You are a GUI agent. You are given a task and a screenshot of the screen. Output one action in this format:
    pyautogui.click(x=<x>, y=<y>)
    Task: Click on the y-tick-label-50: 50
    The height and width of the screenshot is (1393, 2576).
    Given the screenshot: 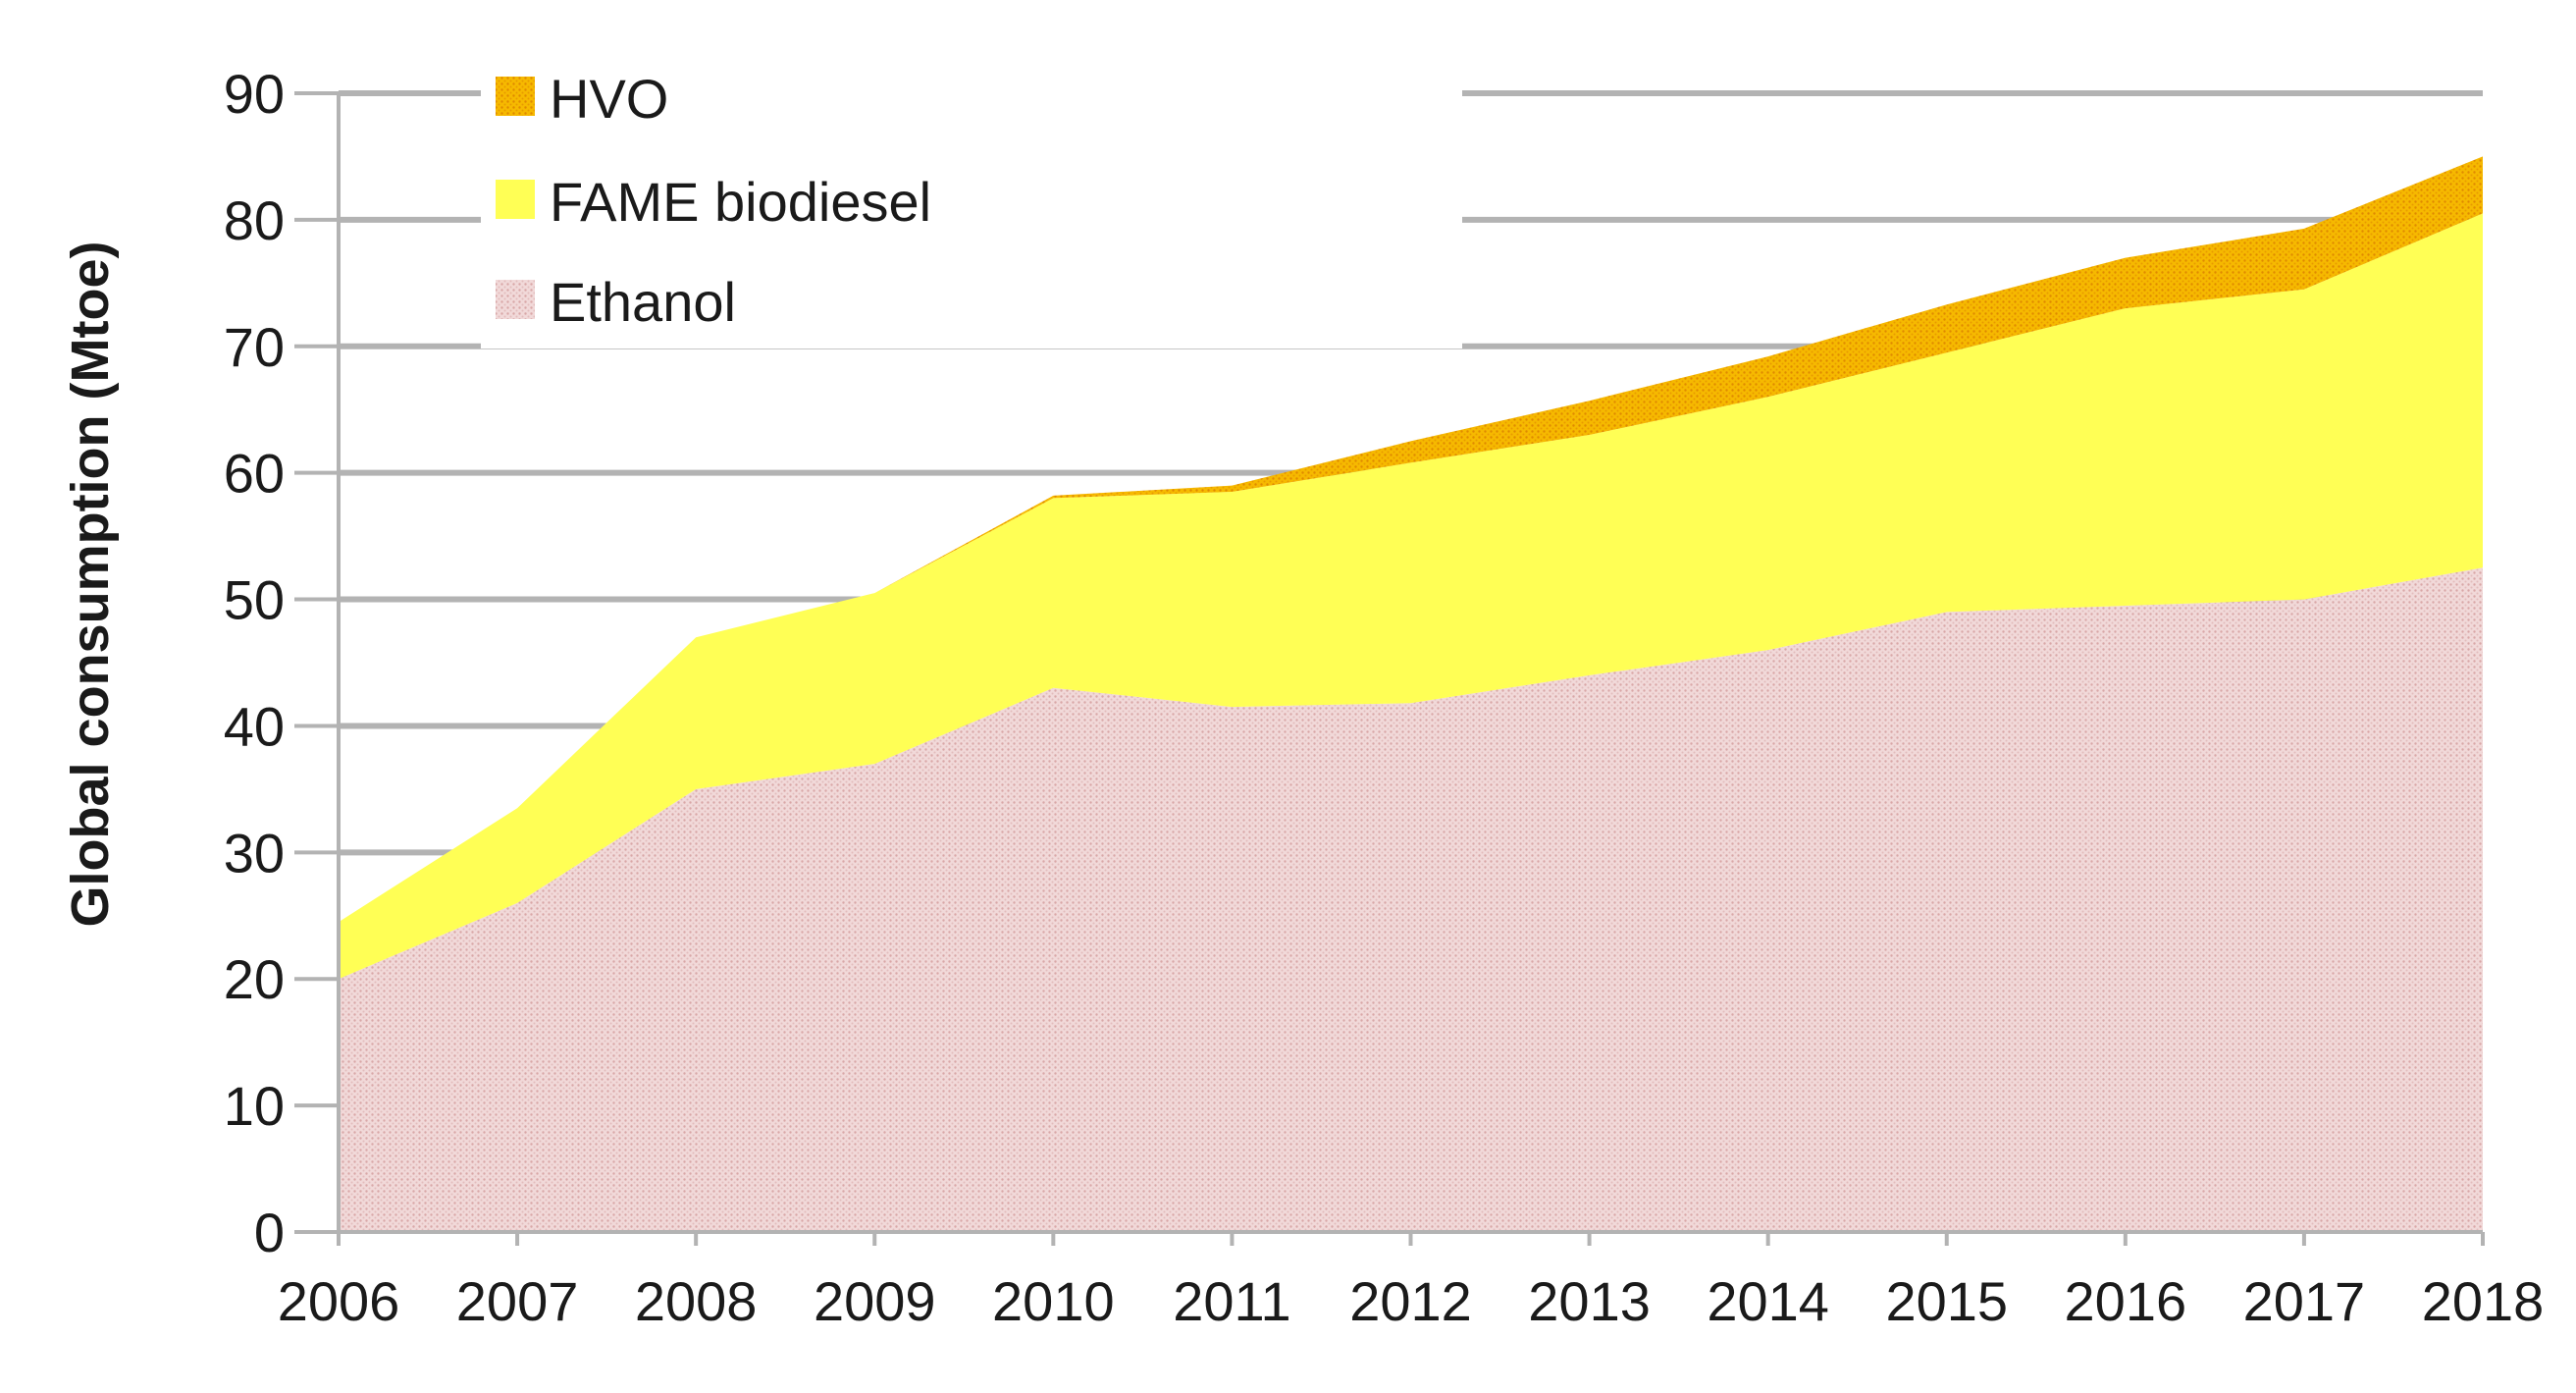 What is the action you would take?
    pyautogui.click(x=255, y=600)
    